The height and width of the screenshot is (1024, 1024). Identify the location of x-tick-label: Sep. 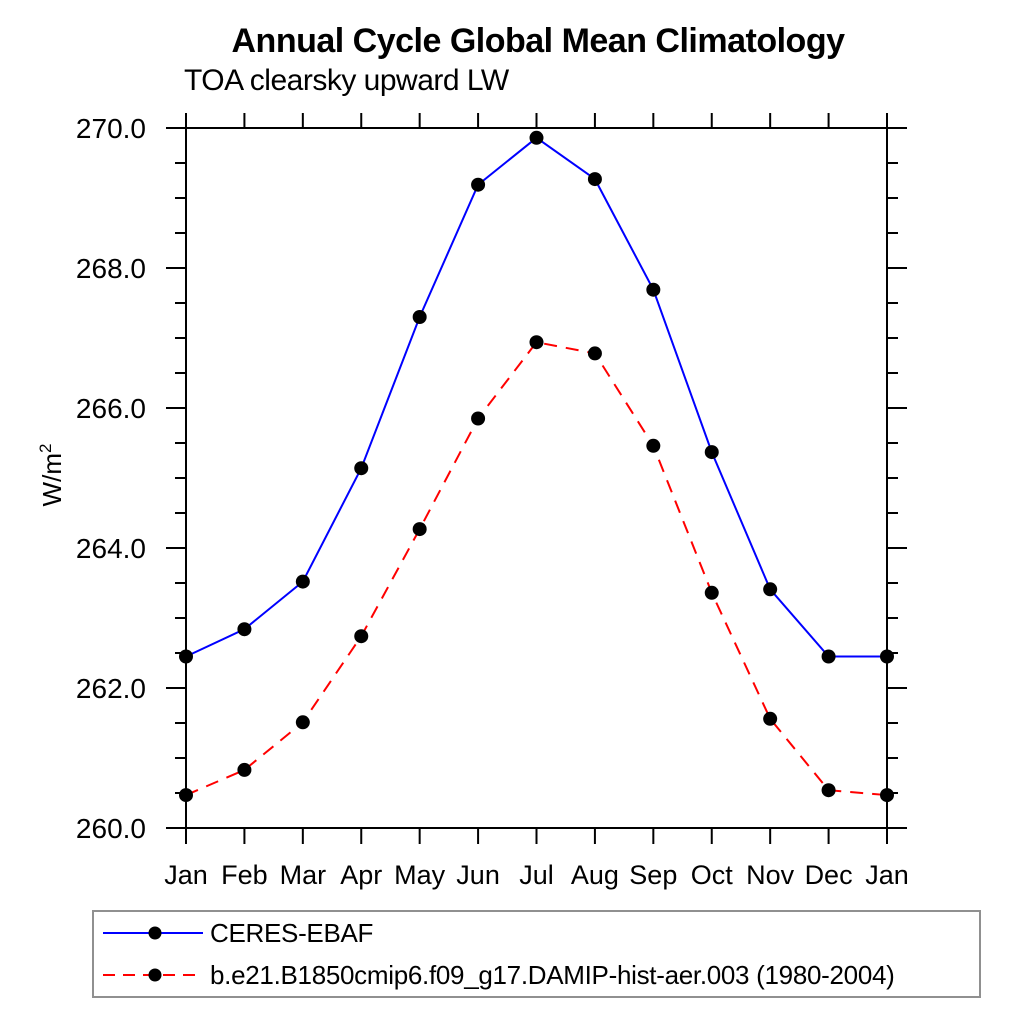
(653, 875).